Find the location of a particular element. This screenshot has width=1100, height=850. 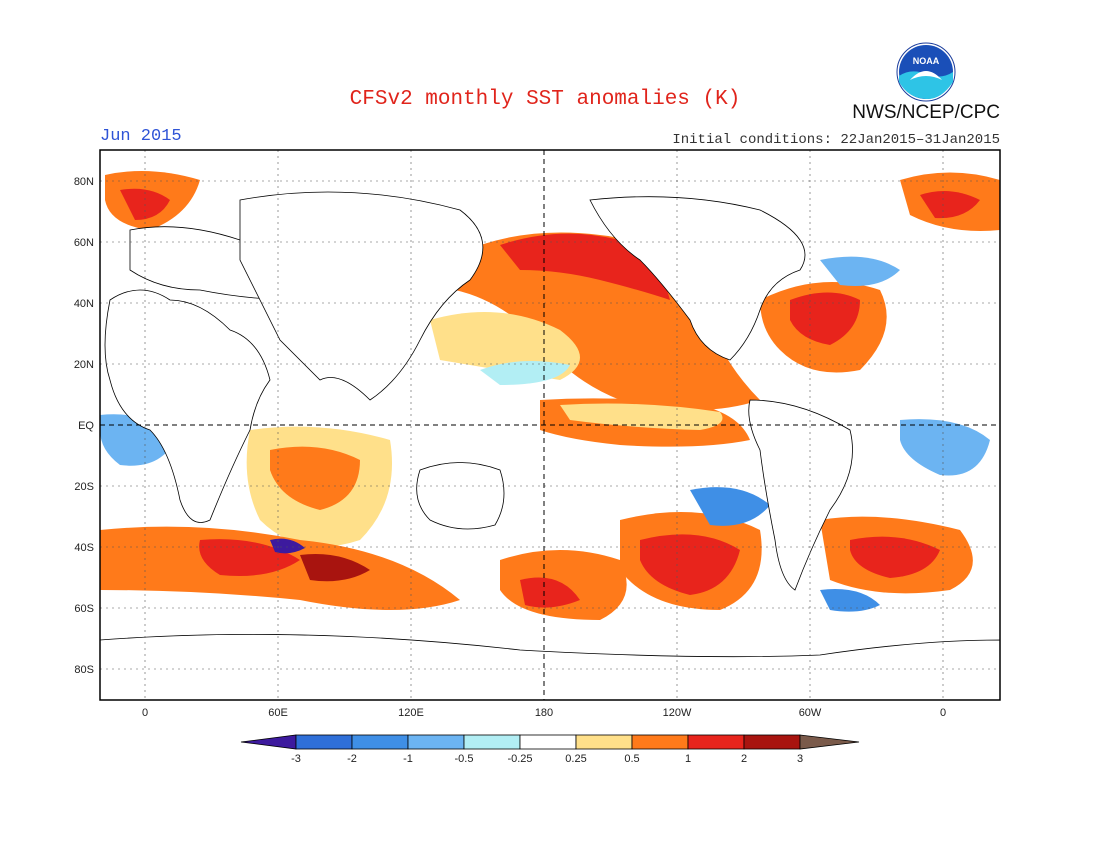

lat-axis: 80N 60N 40N 20N EQ 20S 40S 60S 80S is located at coordinates (84, 426).